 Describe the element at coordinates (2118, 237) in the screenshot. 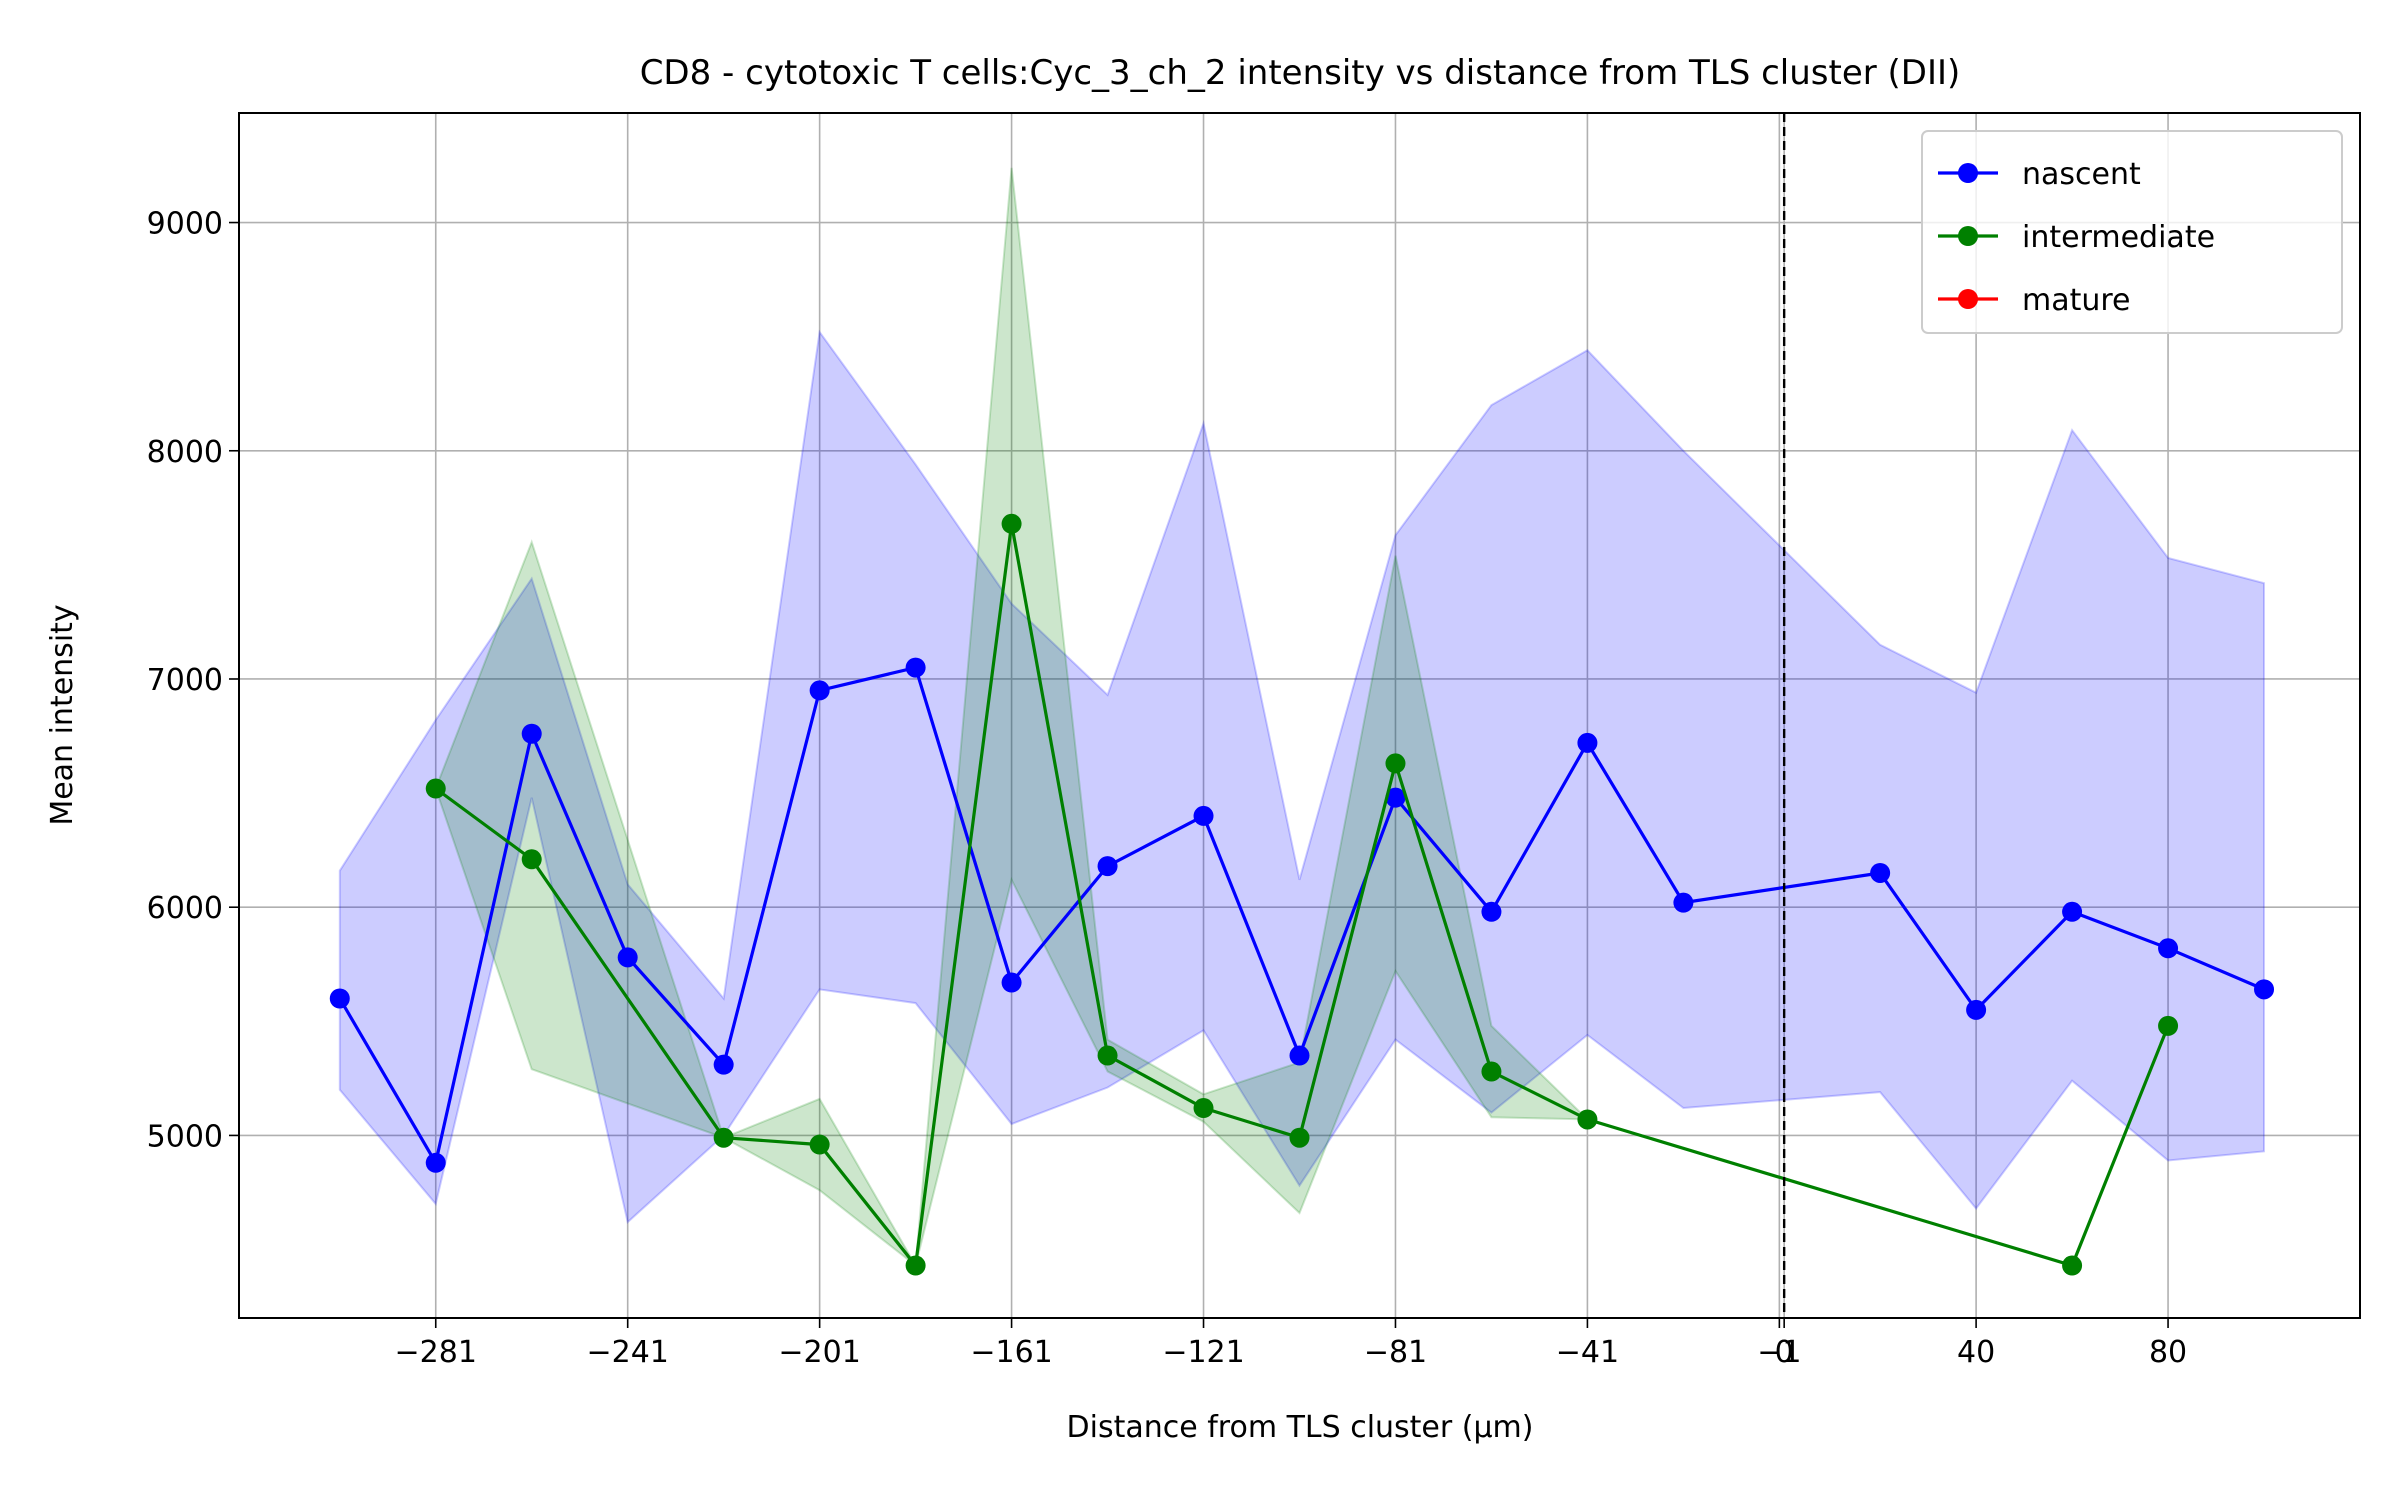

I see `legend-label-intermediate: intermediate` at that location.